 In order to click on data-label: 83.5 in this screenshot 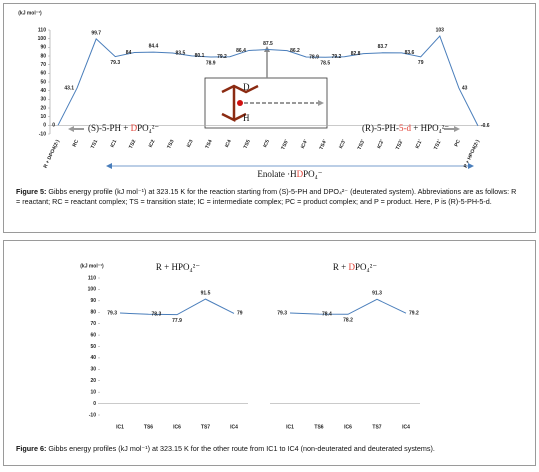, I will do `click(181, 53)`.